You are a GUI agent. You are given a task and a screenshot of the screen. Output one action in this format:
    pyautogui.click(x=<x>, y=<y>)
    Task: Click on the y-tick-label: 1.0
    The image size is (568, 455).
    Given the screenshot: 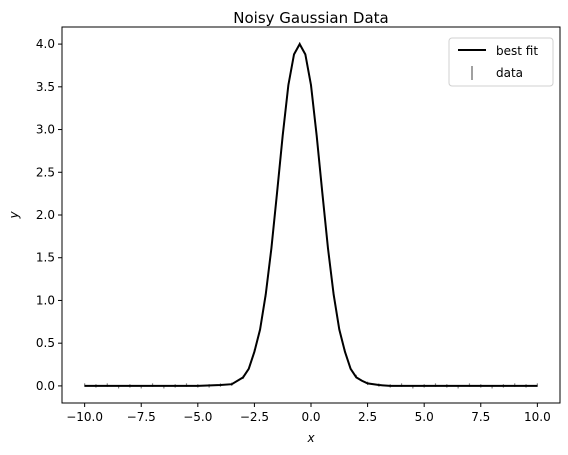 What is the action you would take?
    pyautogui.click(x=45, y=300)
    